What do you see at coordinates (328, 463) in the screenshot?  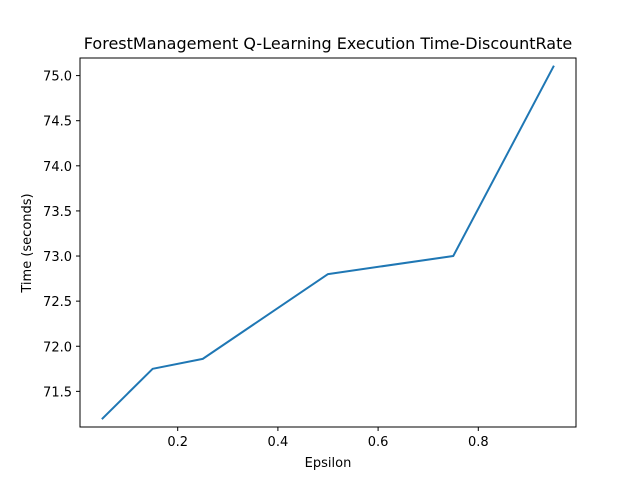 I see `x-axis-label: Epsilon` at bounding box center [328, 463].